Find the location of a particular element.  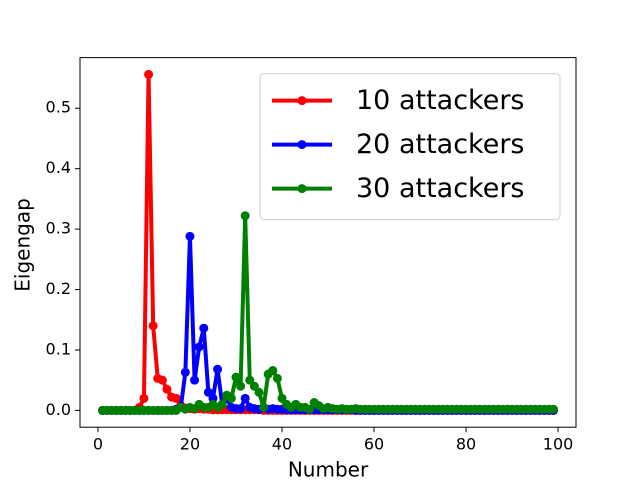

legend-label: 30 attackers is located at coordinates (440, 188).